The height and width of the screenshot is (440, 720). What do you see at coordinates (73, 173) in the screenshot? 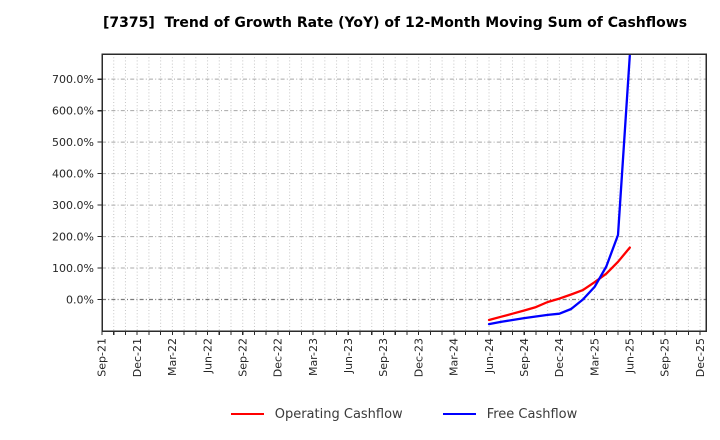
I see `y-tick-label: 400.0%` at bounding box center [73, 173].